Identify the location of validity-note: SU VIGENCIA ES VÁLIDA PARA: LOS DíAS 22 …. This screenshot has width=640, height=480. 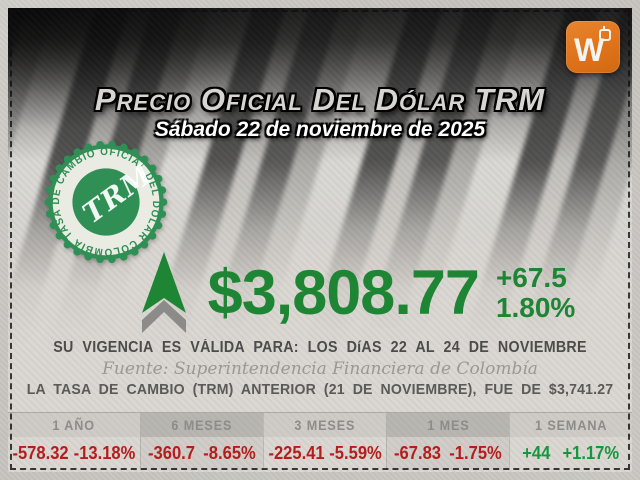
(320, 347).